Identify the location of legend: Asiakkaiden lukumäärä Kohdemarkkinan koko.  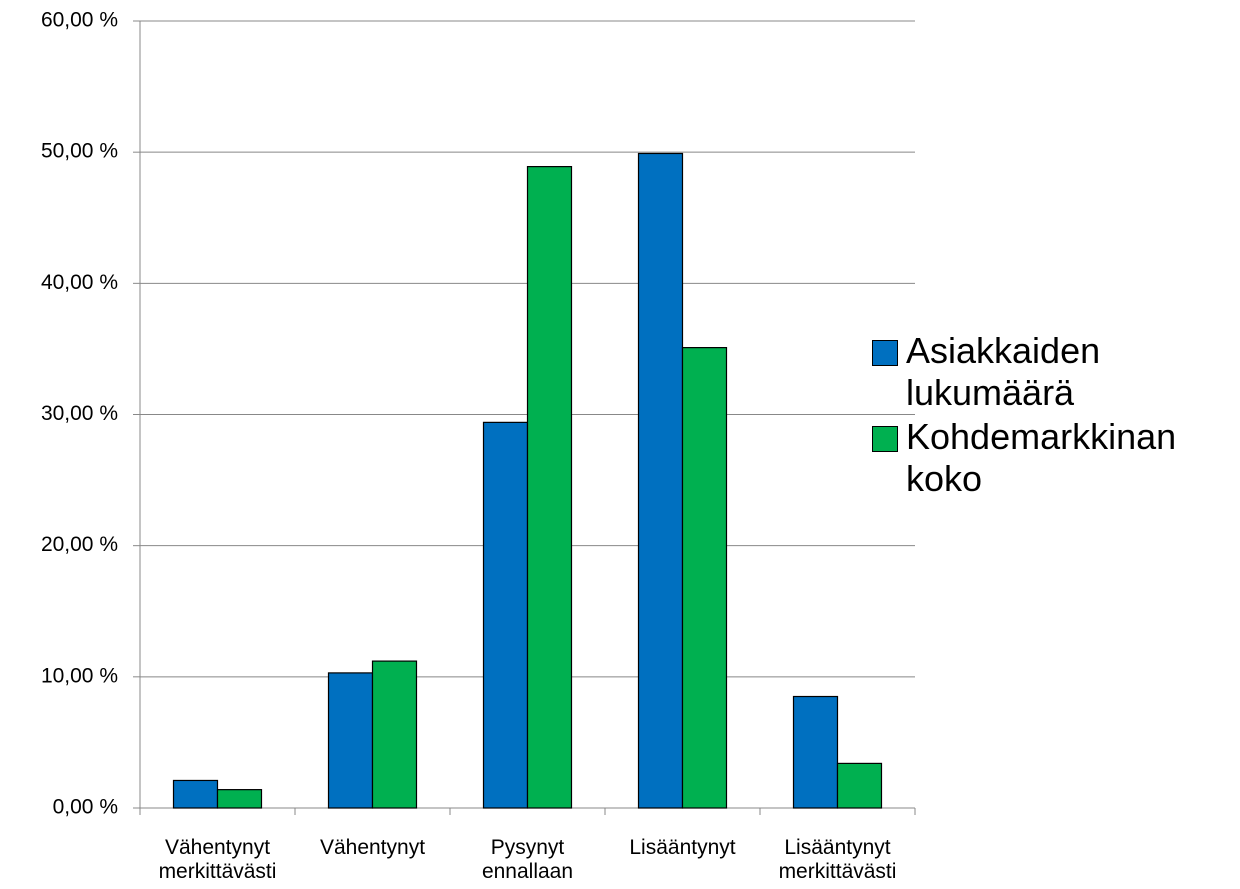
(1031, 416).